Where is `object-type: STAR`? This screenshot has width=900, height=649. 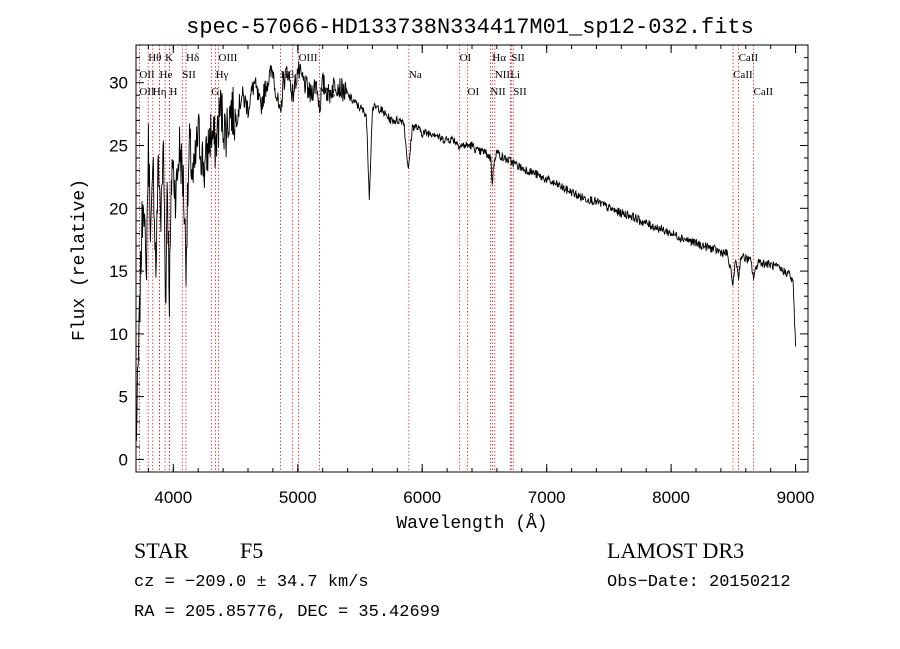 object-type: STAR is located at coordinates (161, 550).